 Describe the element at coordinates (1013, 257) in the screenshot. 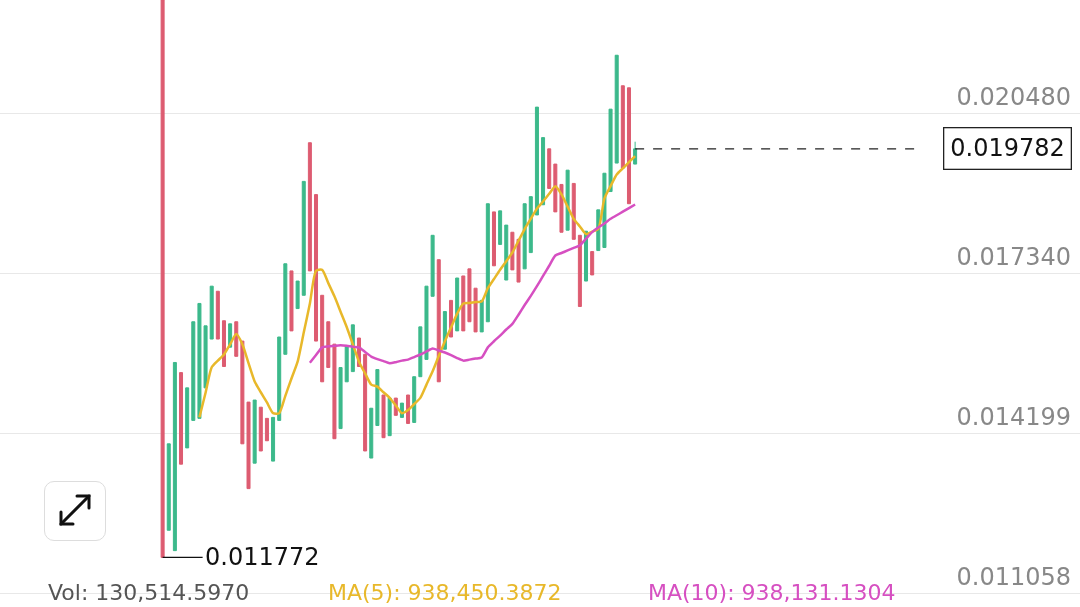

I see `y-tick-label: 0.017340` at that location.